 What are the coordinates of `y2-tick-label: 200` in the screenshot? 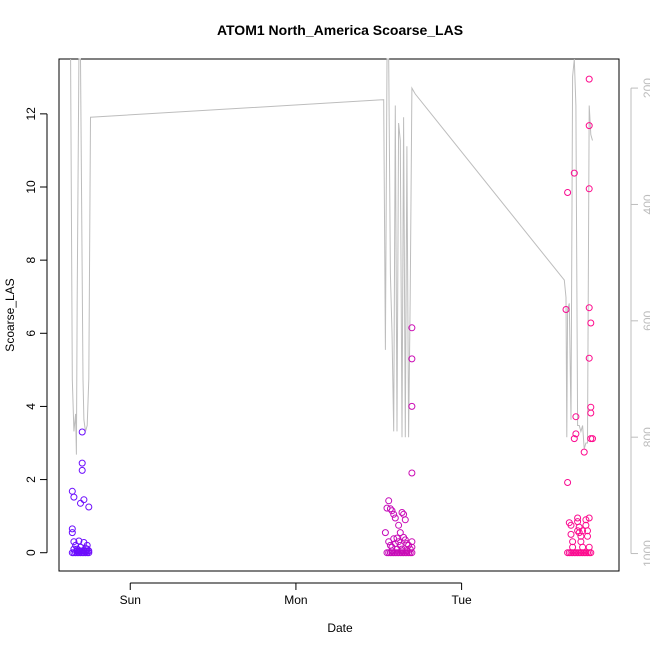 It's located at (645, 88).